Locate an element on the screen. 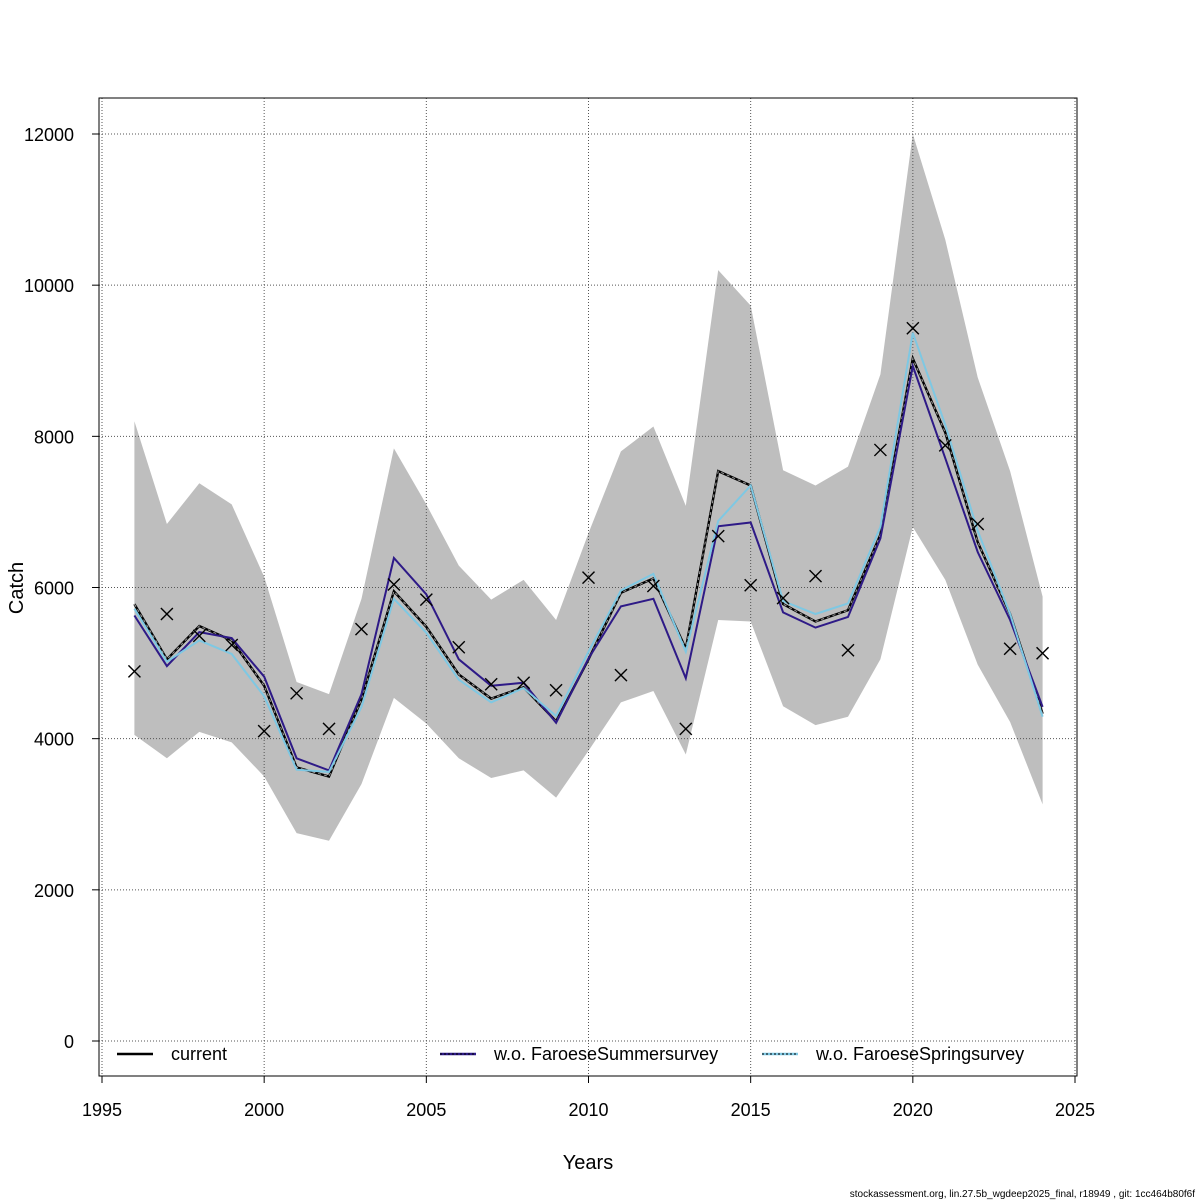  x-tick-label: 1995 is located at coordinates (102, 1110).